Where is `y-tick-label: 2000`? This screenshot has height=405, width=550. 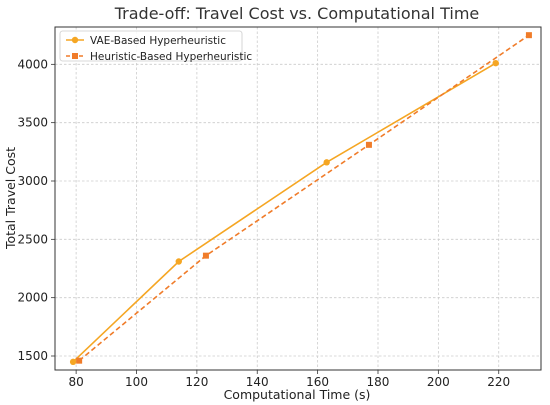 y-tick-label: 2000 is located at coordinates (32, 298).